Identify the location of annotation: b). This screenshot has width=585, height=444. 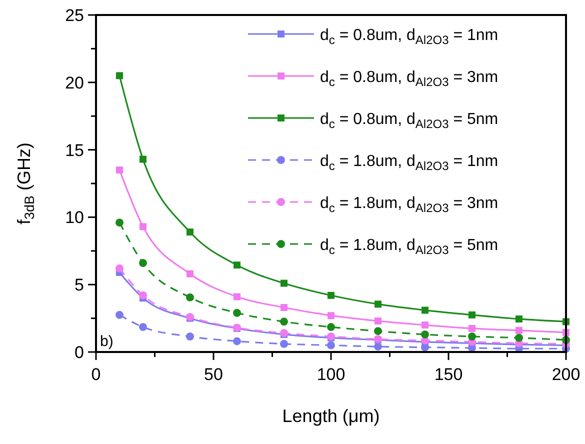
(107, 341).